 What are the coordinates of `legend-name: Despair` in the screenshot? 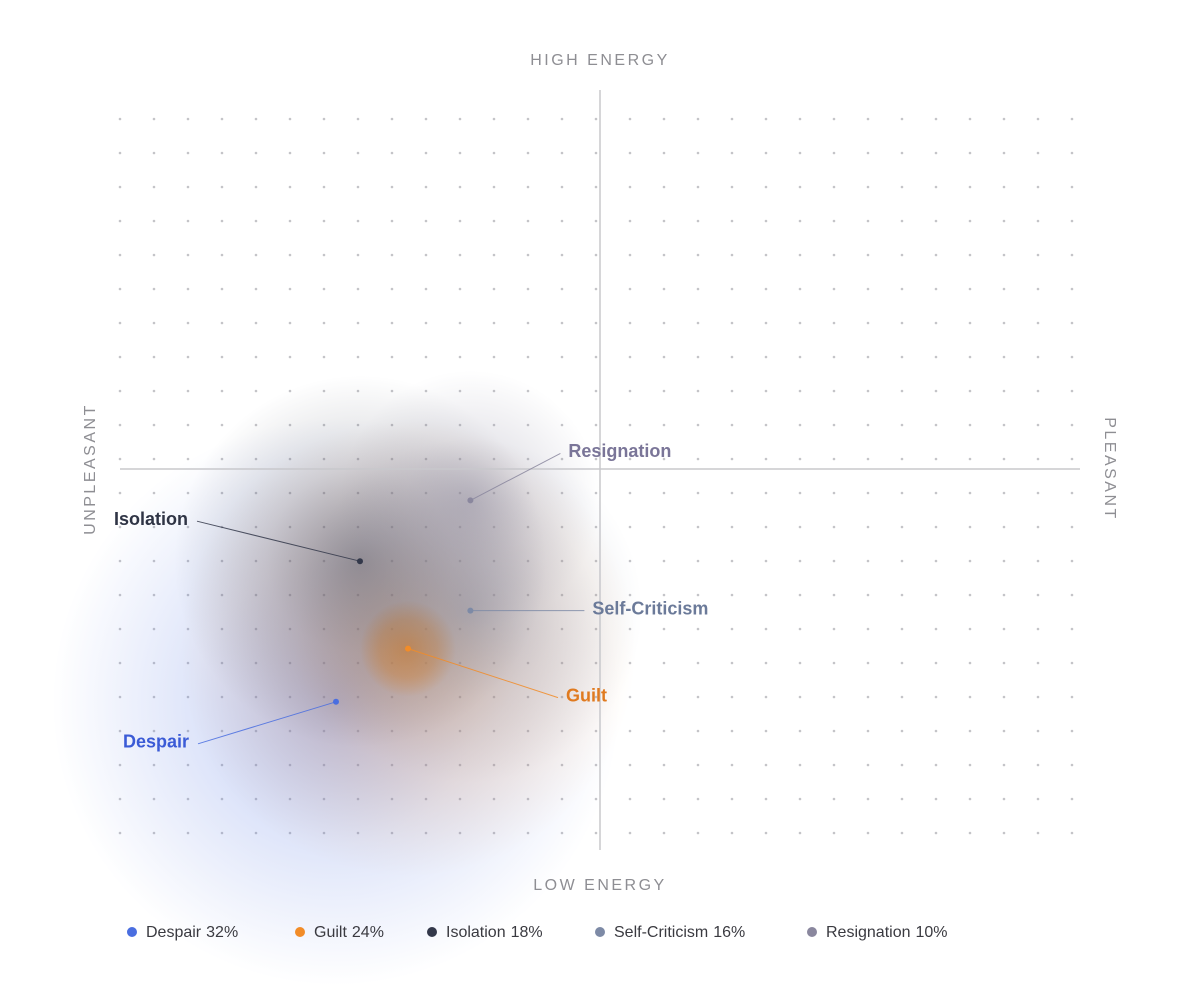 It's located at (174, 932).